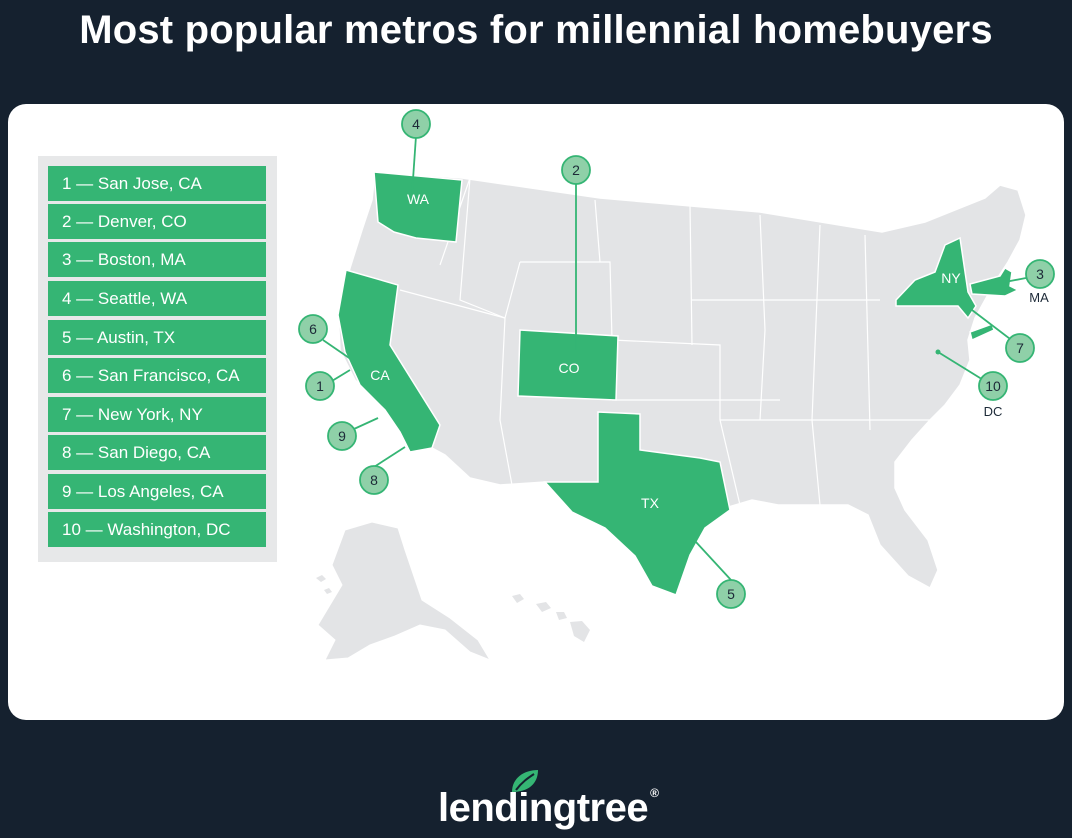  I want to click on lendingtree-logo: lendingtree ®, so click(548, 808).